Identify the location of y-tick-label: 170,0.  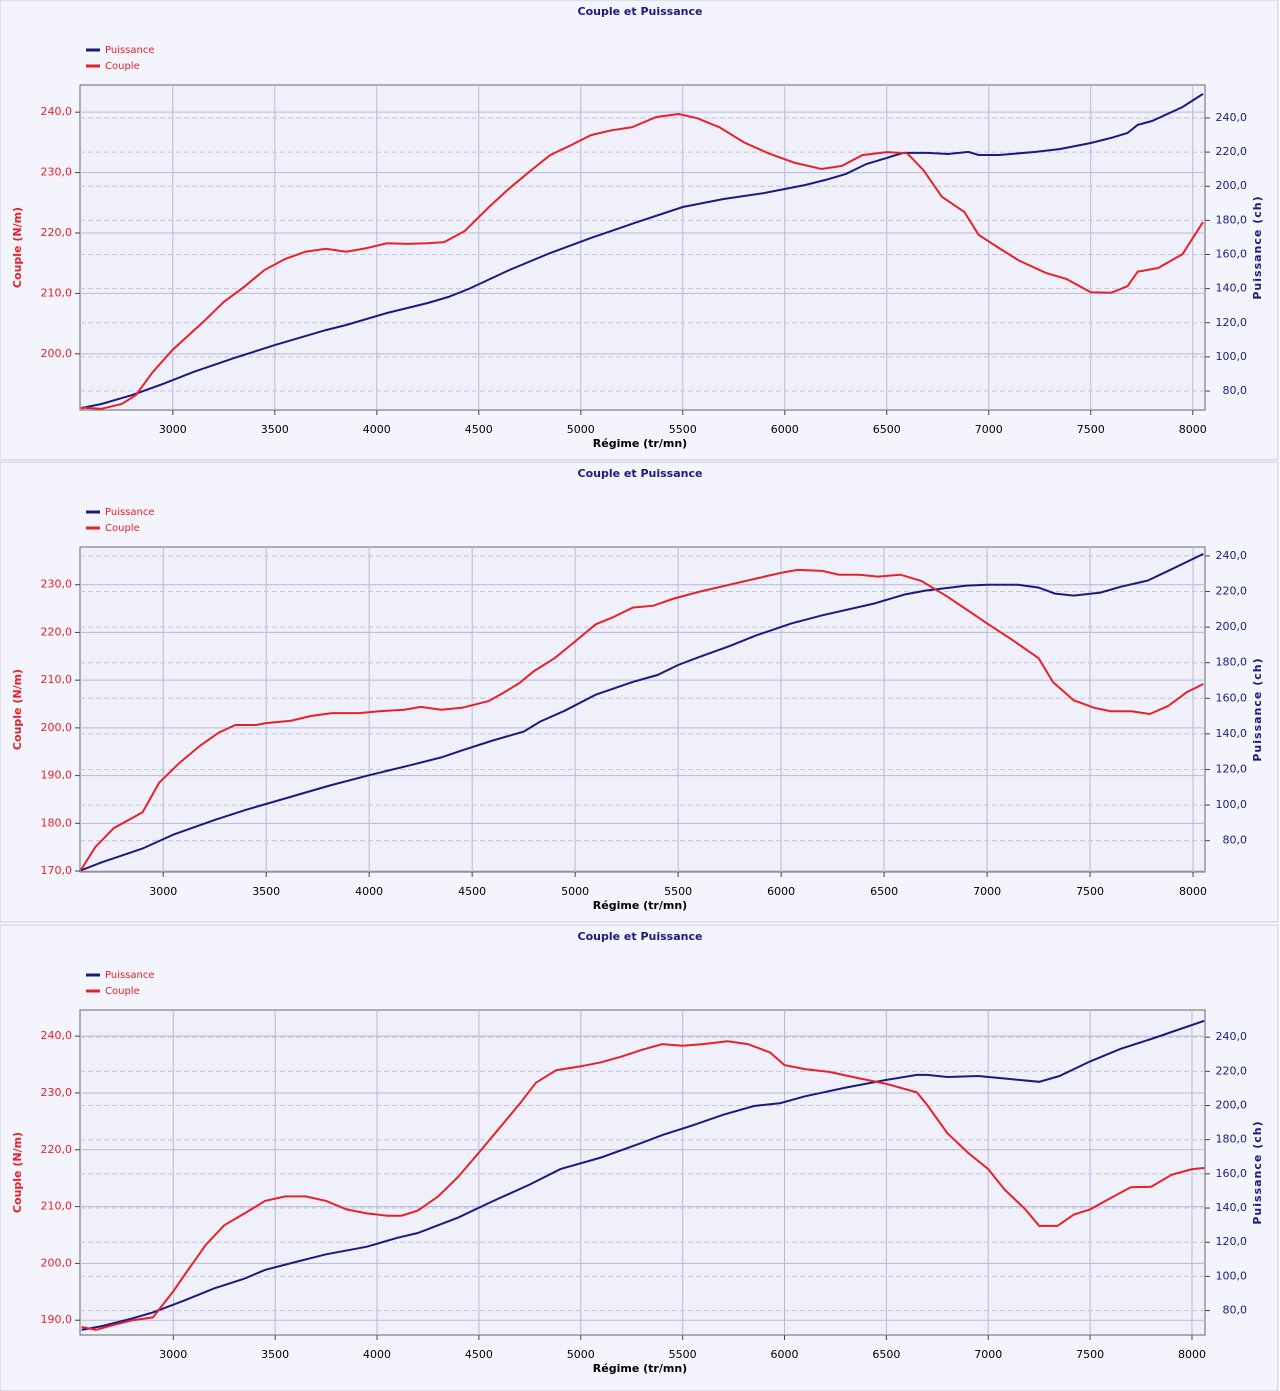
(57, 870).